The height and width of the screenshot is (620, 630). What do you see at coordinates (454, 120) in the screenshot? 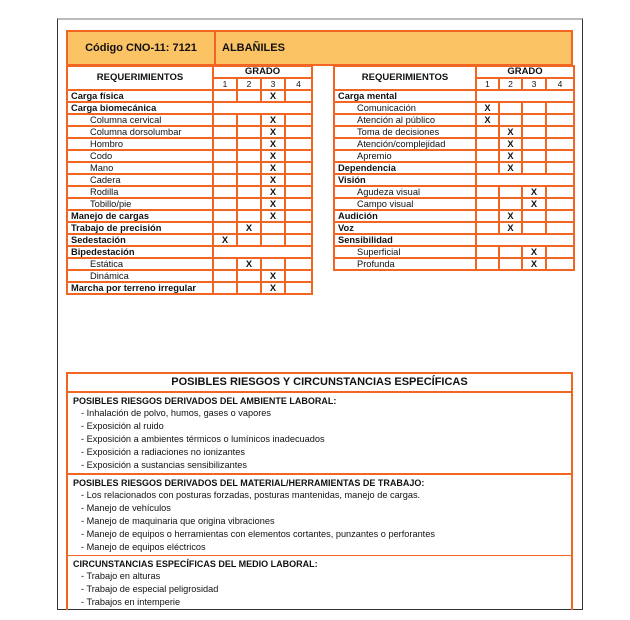
I see `table-row: Atención al público X` at bounding box center [454, 120].